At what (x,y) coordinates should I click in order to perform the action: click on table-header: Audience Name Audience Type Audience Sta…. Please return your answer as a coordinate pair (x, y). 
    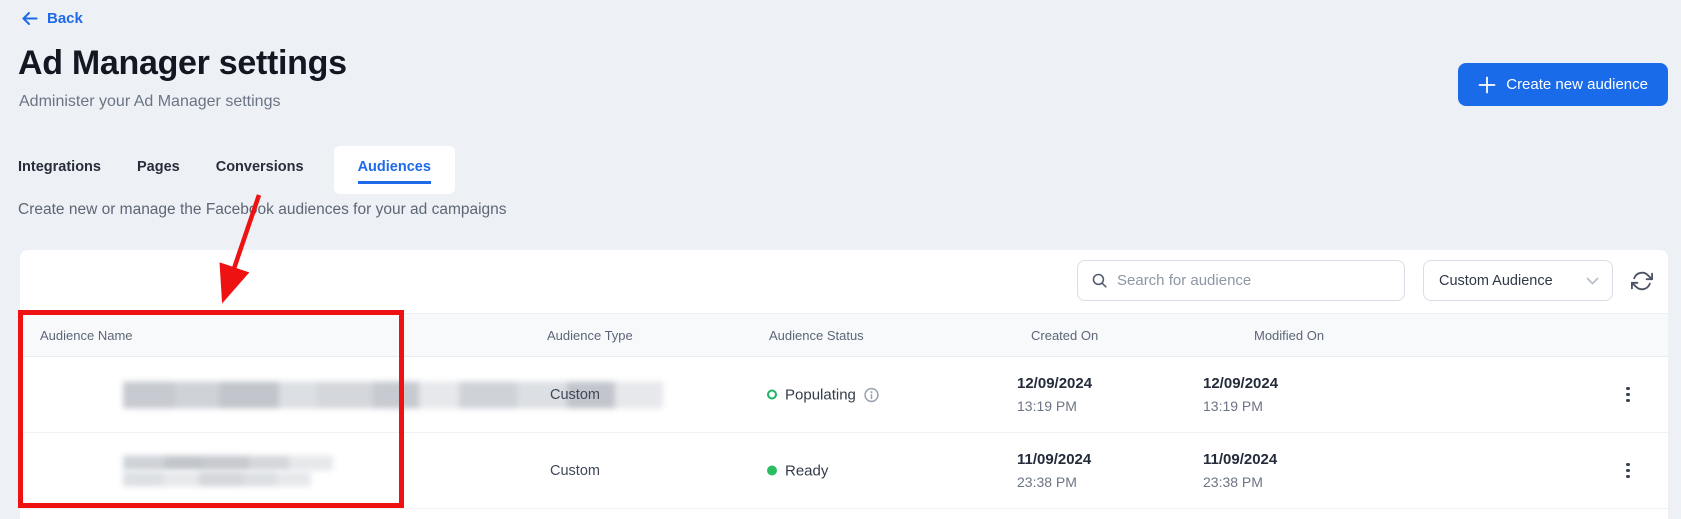
    Looking at the image, I should click on (844, 335).